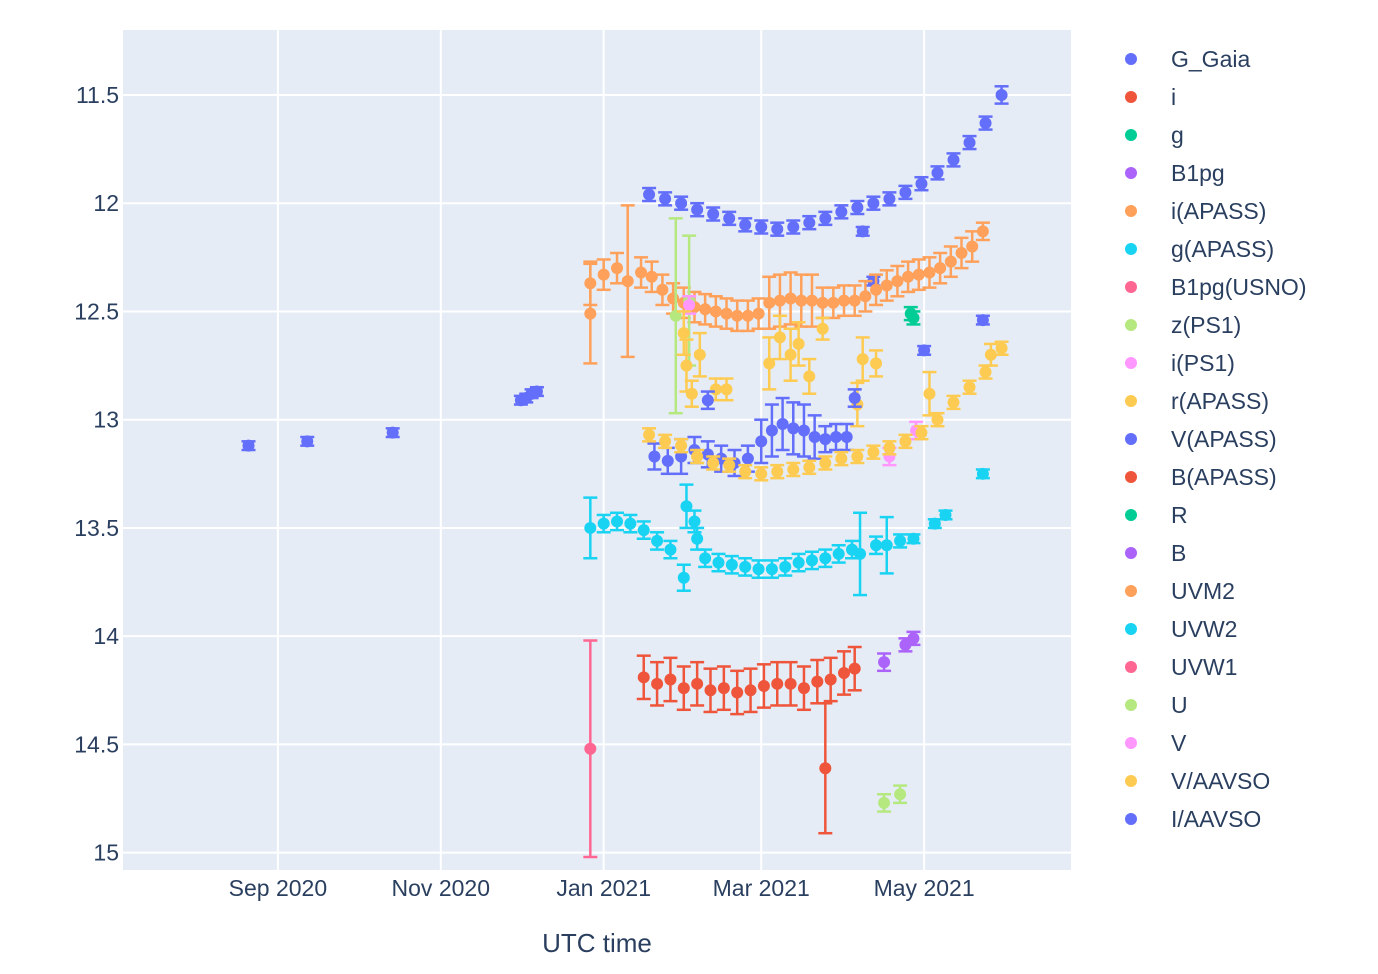  Describe the element at coordinates (1180, 363) in the screenshot. I see `legend-item: i(PS1)` at that location.